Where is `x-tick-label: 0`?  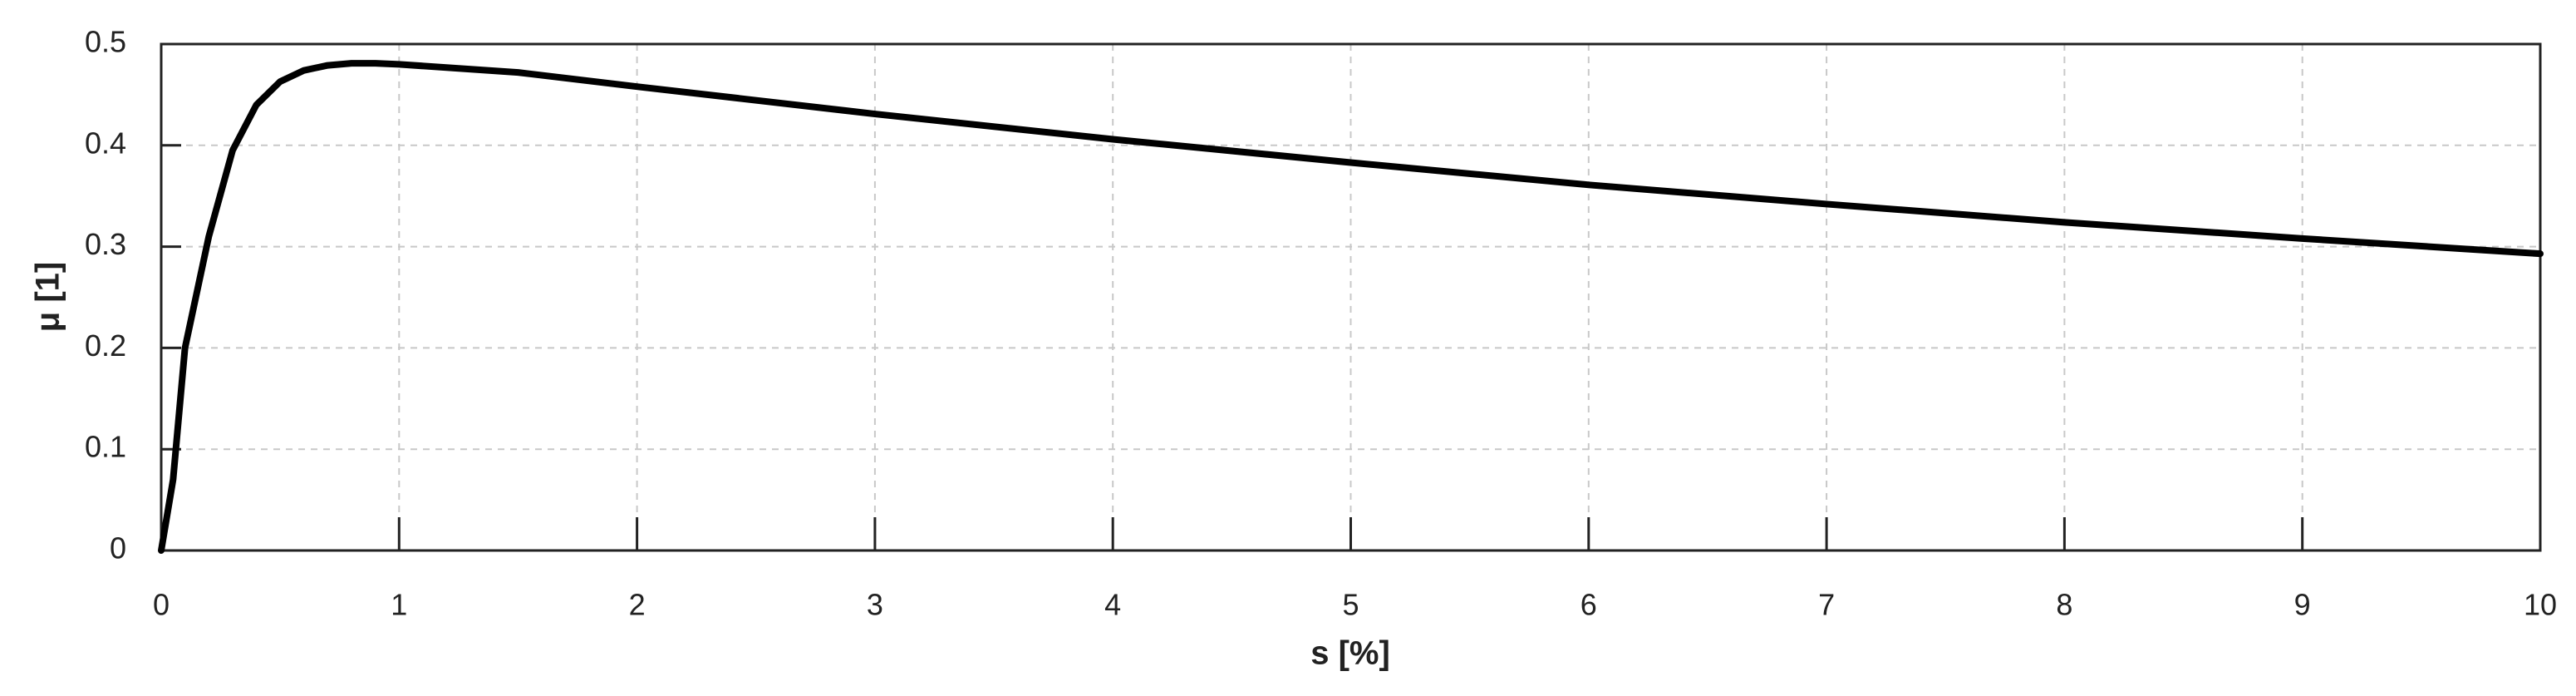 x-tick-label: 0 is located at coordinates (161, 605).